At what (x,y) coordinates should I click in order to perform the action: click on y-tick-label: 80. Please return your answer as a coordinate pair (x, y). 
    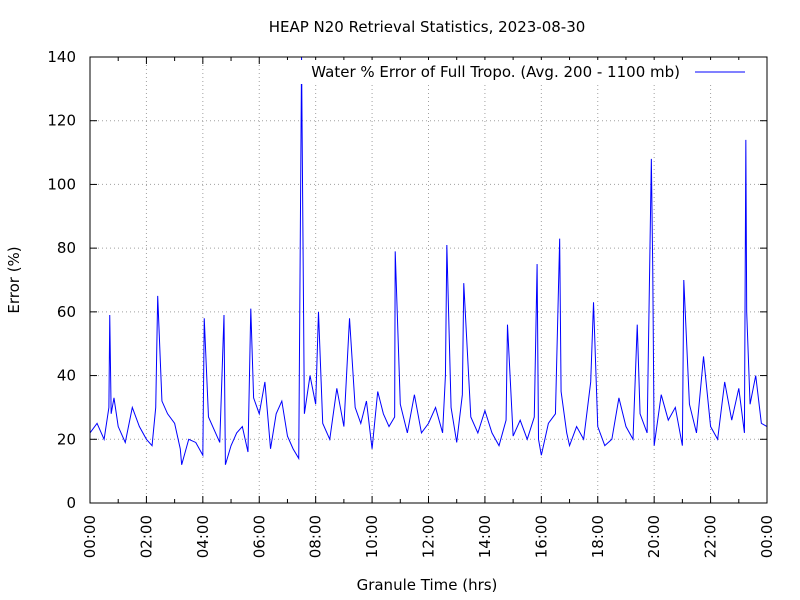
    Looking at the image, I should click on (66, 248).